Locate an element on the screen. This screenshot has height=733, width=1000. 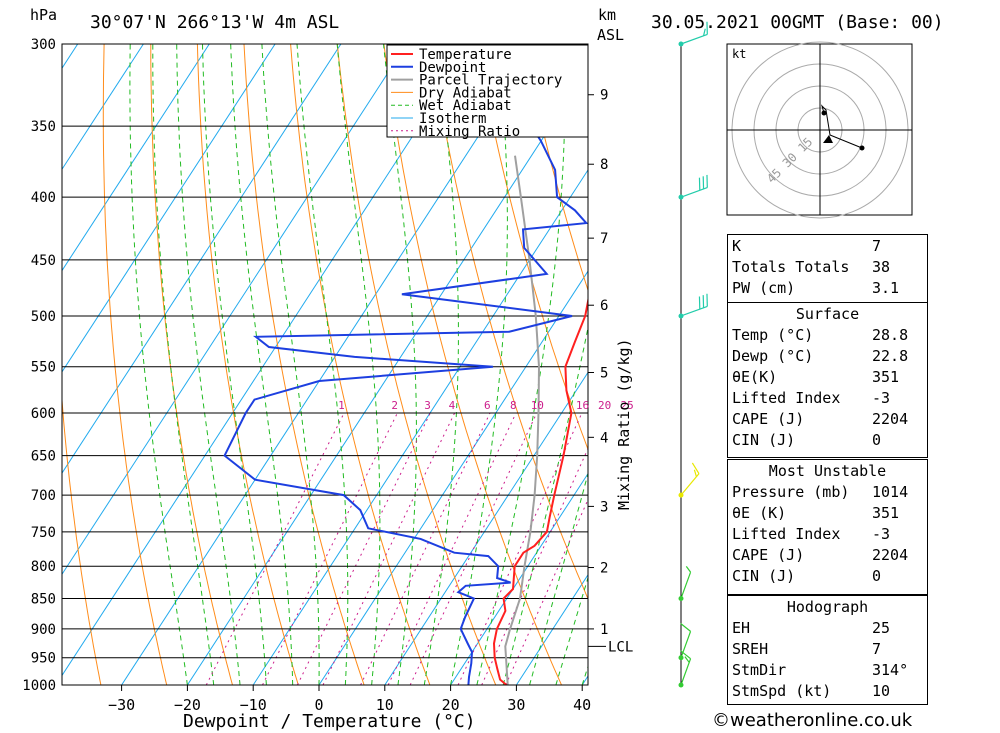
surface-value: 2204 is located at coordinates (890, 419).